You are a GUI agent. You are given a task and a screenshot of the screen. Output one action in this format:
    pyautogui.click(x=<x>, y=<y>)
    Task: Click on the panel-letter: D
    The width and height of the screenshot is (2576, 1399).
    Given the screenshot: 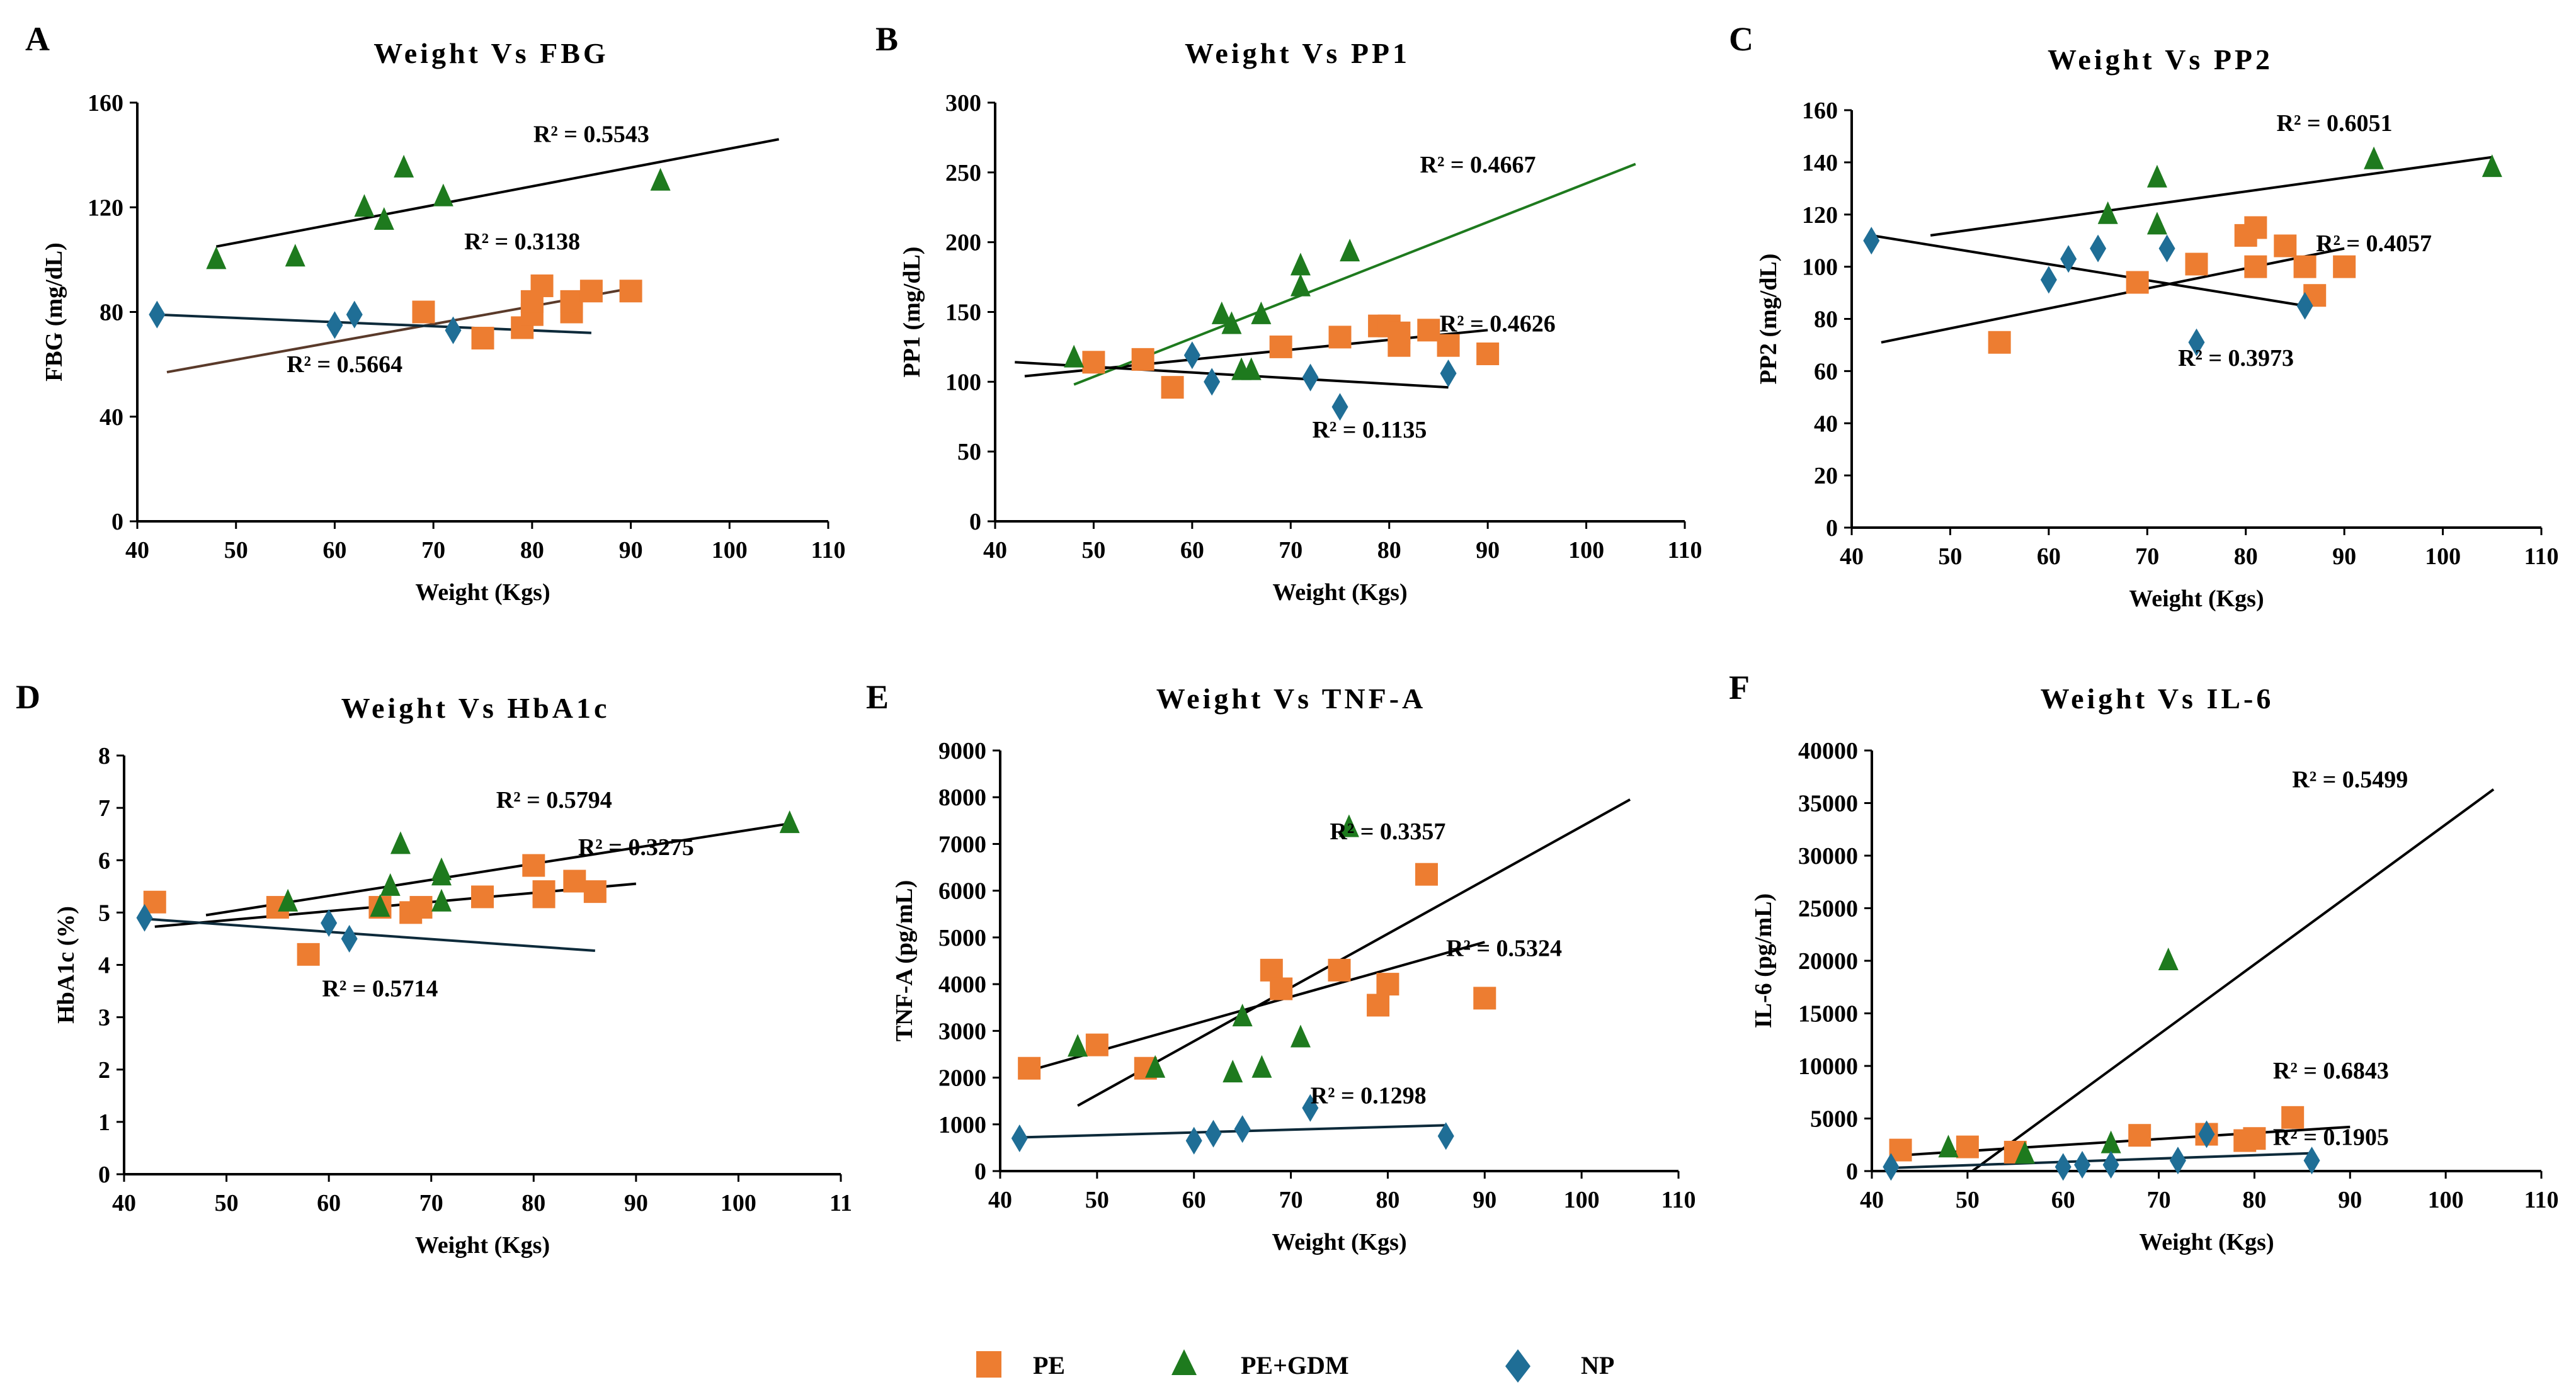 What is the action you would take?
    pyautogui.click(x=28, y=697)
    